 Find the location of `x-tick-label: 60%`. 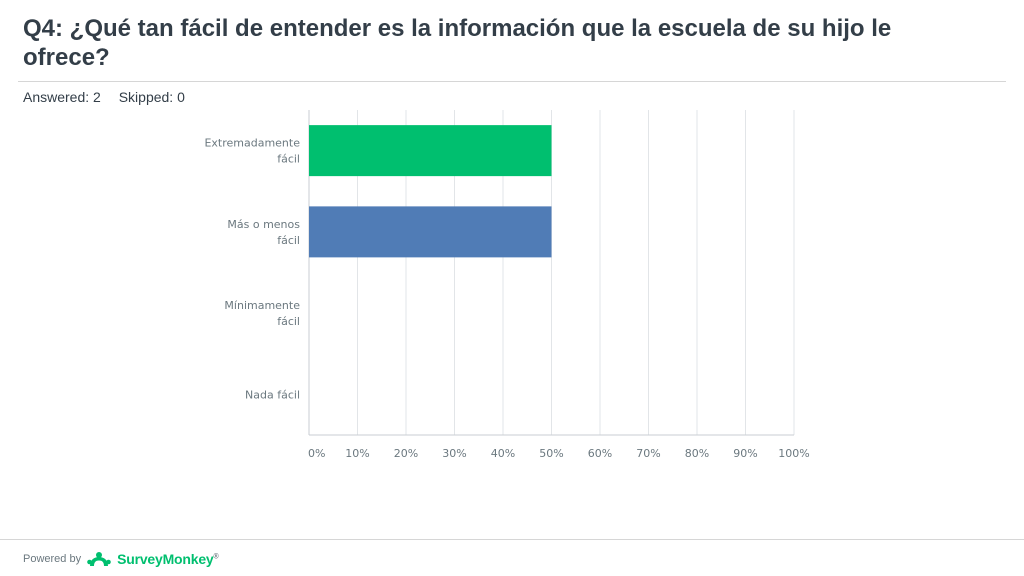

x-tick-label: 60% is located at coordinates (600, 453).